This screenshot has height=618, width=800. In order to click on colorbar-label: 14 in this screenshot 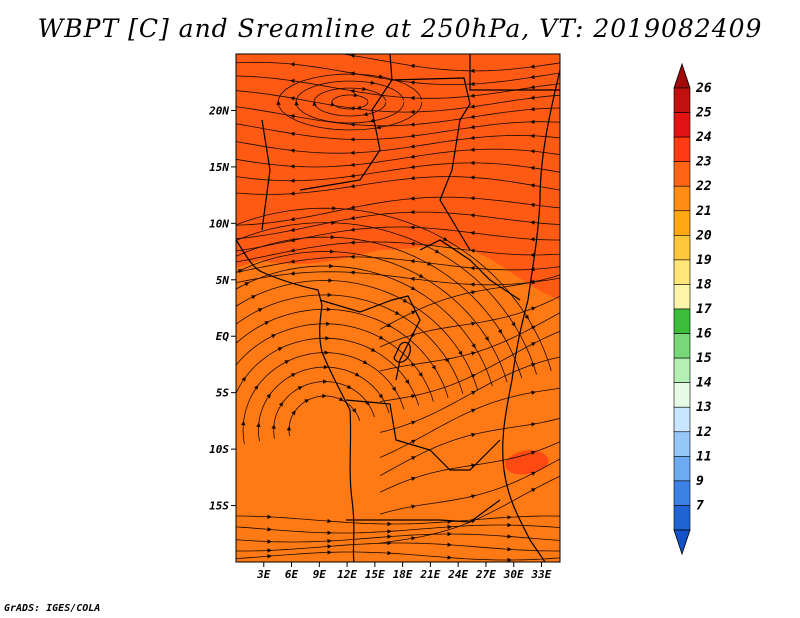, I will do `click(704, 383)`.